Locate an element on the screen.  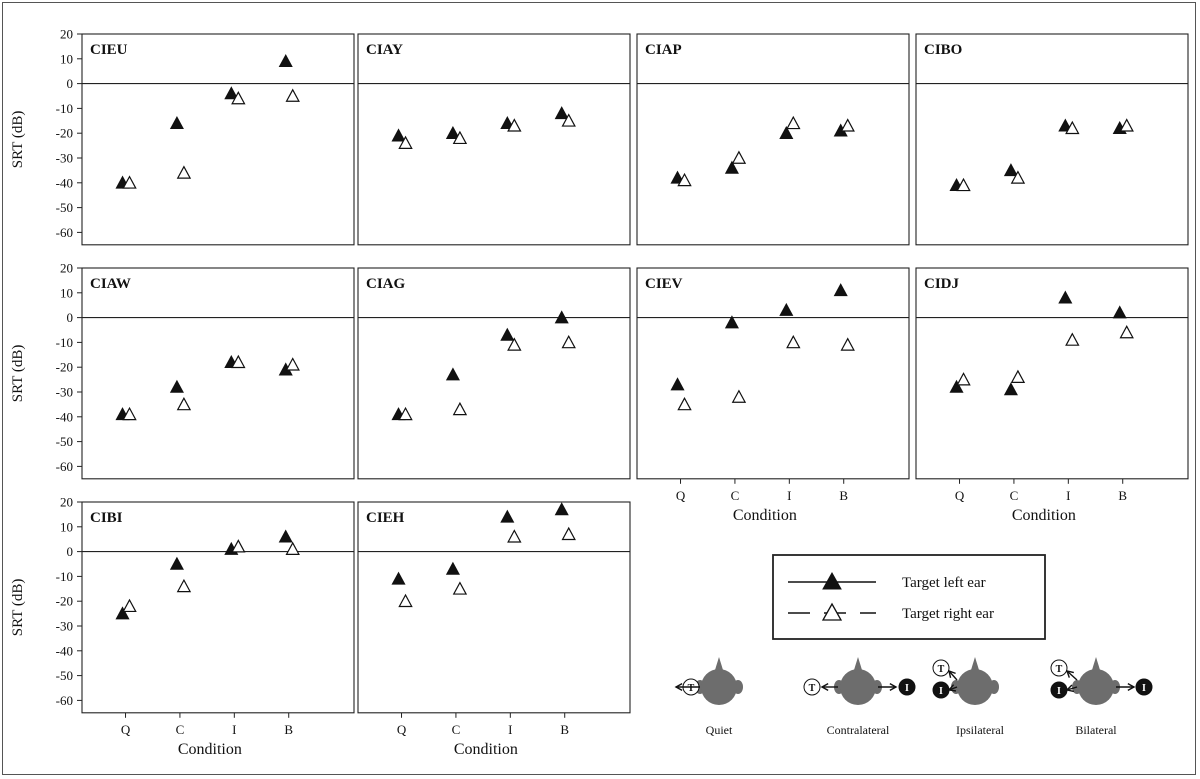
diagram-ipsilateral: TI Ipsilateral is located at coordinates (968, 697).